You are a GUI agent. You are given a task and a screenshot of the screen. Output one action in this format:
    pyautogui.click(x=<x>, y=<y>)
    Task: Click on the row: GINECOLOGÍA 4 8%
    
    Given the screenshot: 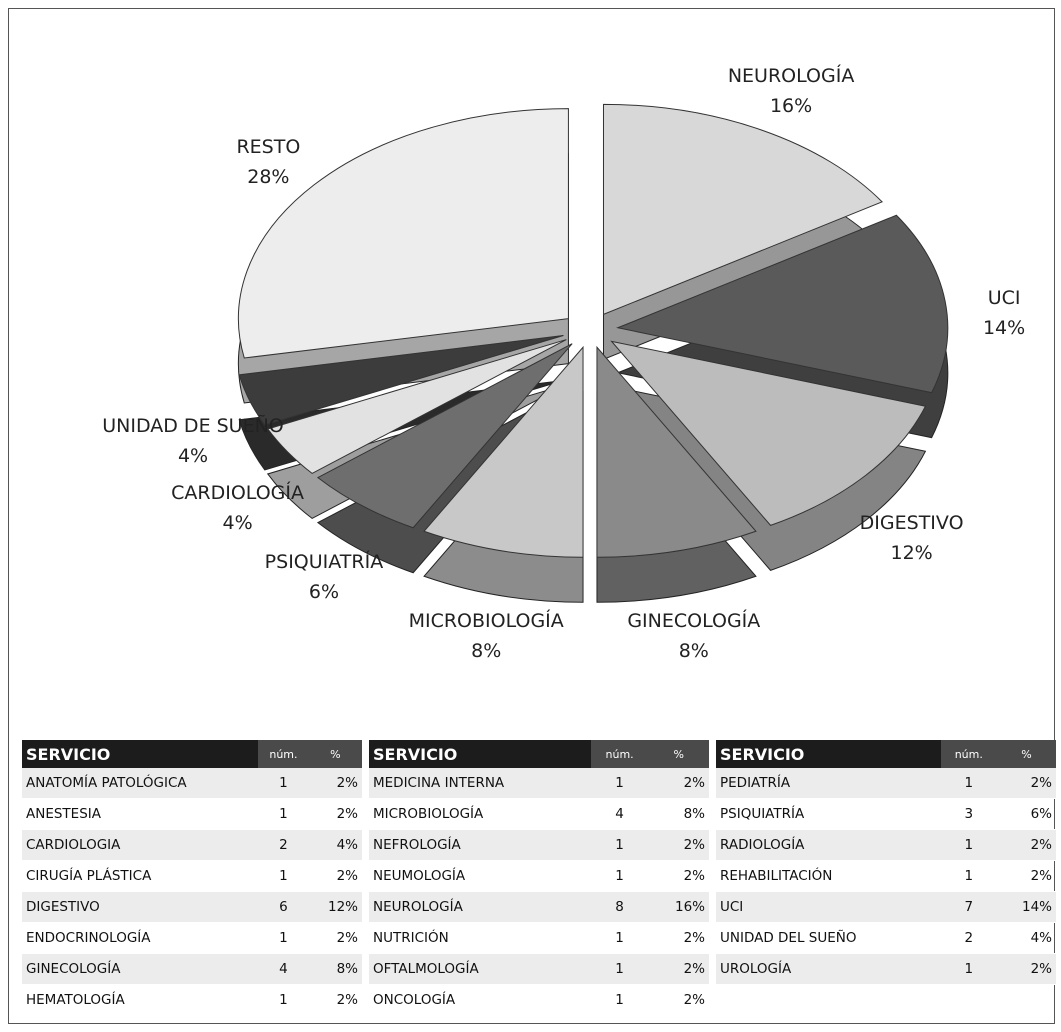 What is the action you would take?
    pyautogui.click(x=192, y=969)
    